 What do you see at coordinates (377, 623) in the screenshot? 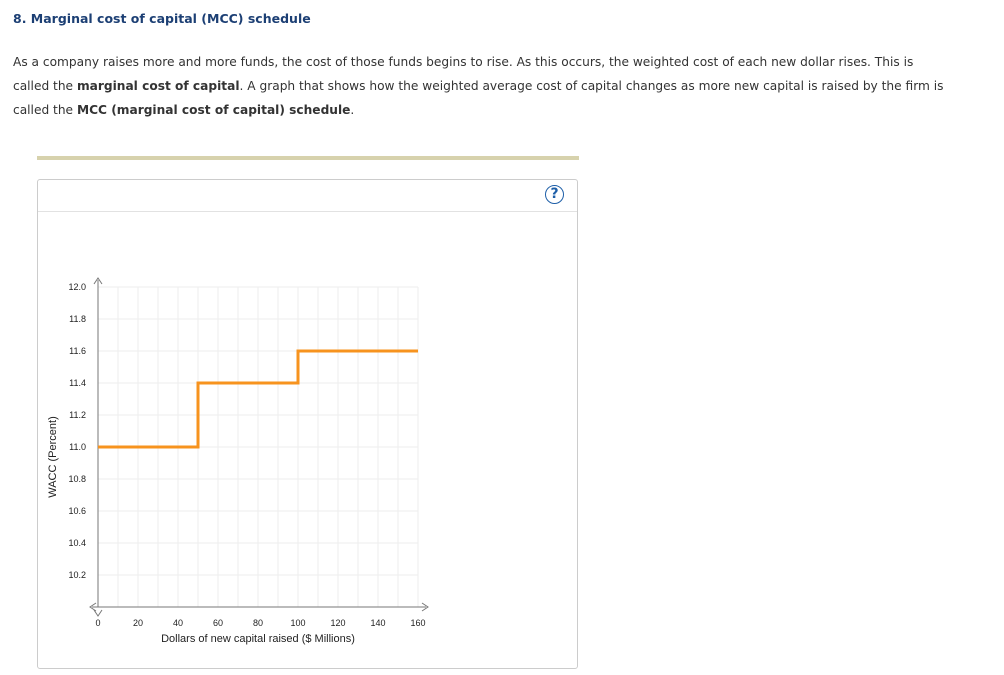
I see `x-tick-label: 140` at bounding box center [377, 623].